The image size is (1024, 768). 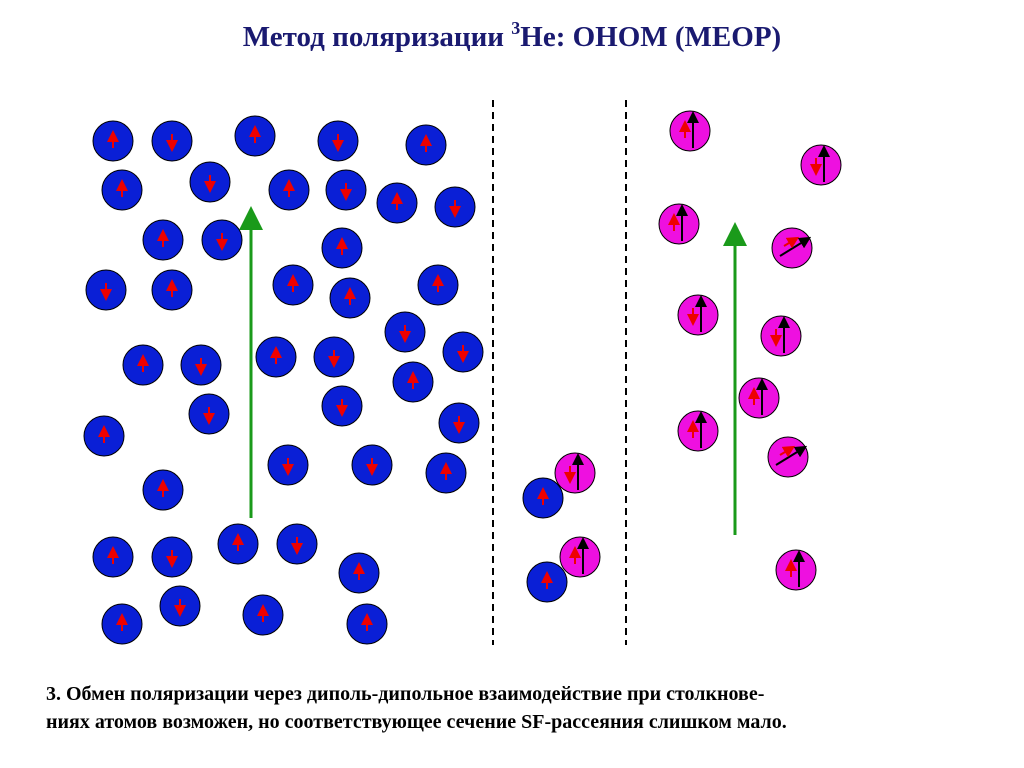 What do you see at coordinates (651, 37) in the screenshot?
I see `title-text: He: ОНОМ (MEOP)` at bounding box center [651, 37].